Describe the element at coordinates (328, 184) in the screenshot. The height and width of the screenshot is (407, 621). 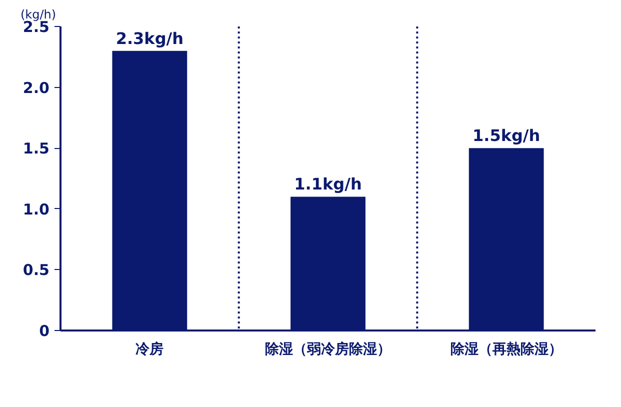
I see `data-label: 1.1kg/h` at that location.